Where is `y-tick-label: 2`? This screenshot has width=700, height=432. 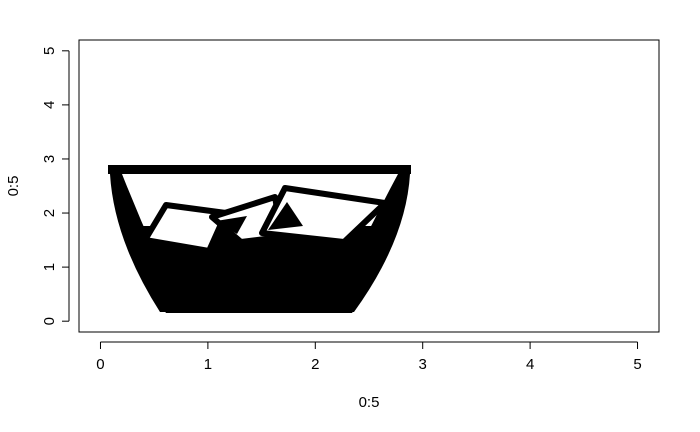 y-tick-label: 2 is located at coordinates (49, 213).